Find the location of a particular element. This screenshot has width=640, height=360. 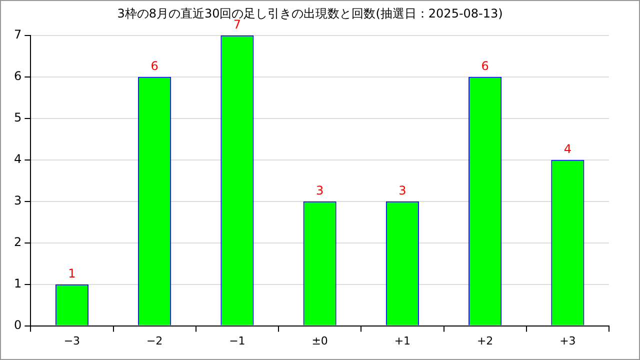

chart-title: 3枠の8月の直近30回の足し引きの出現数と回数(抽選日：2025-08-13) is located at coordinates (310, 13).